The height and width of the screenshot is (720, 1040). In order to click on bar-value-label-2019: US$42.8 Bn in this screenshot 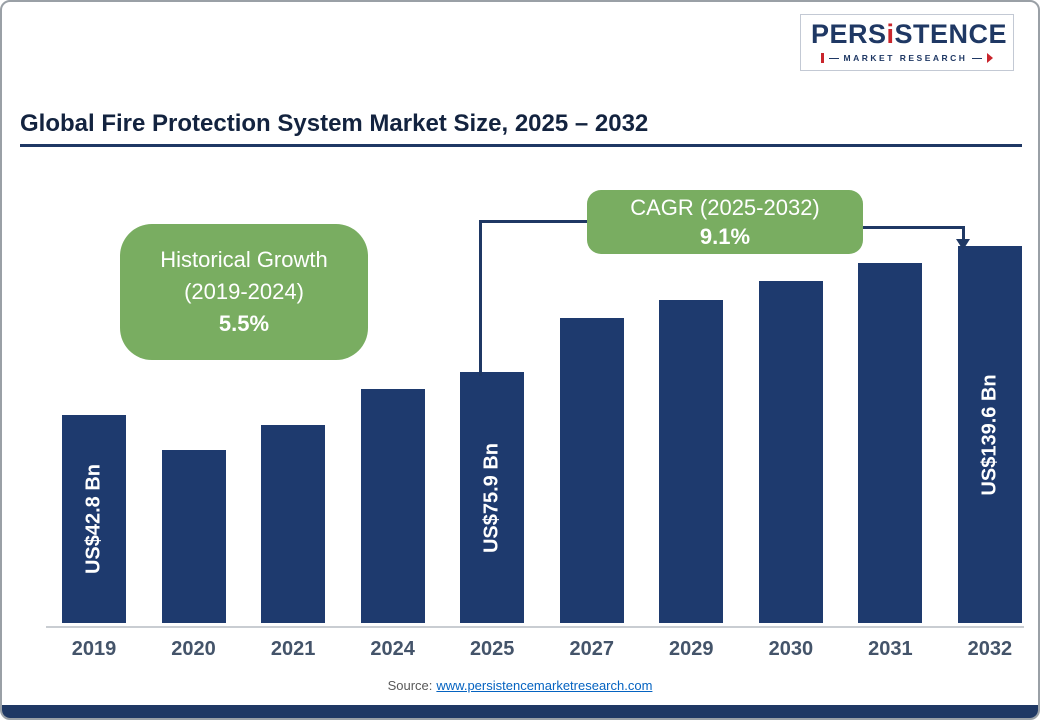, I will do `click(93, 519)`.